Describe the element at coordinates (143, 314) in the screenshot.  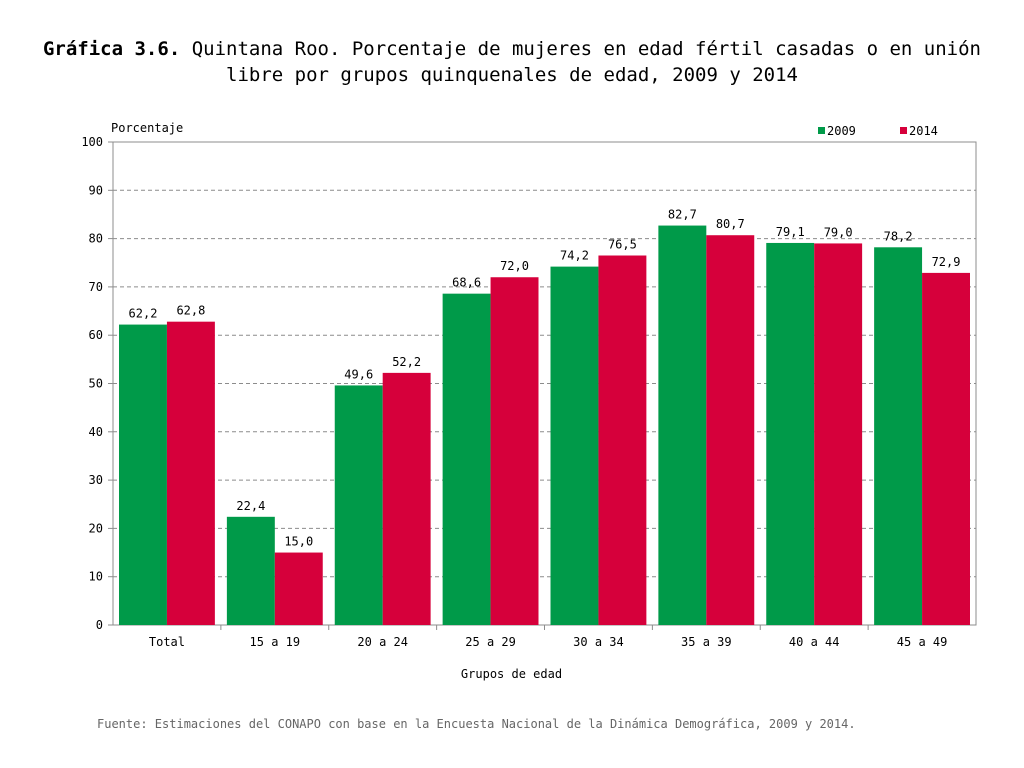
I see `data-label-2009: 62,2` at that location.